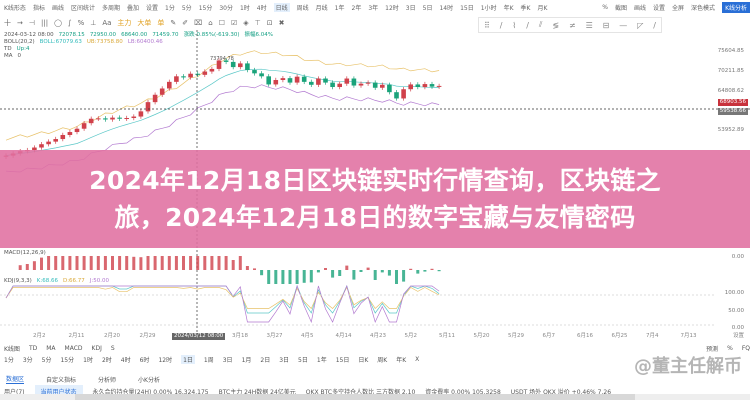 The height and width of the screenshot is (400, 750). Describe the element at coordinates (488, 8) in the screenshot. I see `period-tab: 1小时` at that location.